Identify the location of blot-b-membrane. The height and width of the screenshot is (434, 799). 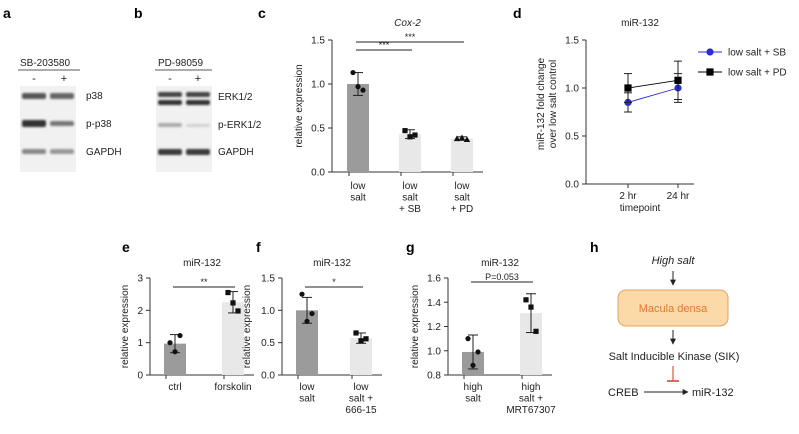
(184, 129).